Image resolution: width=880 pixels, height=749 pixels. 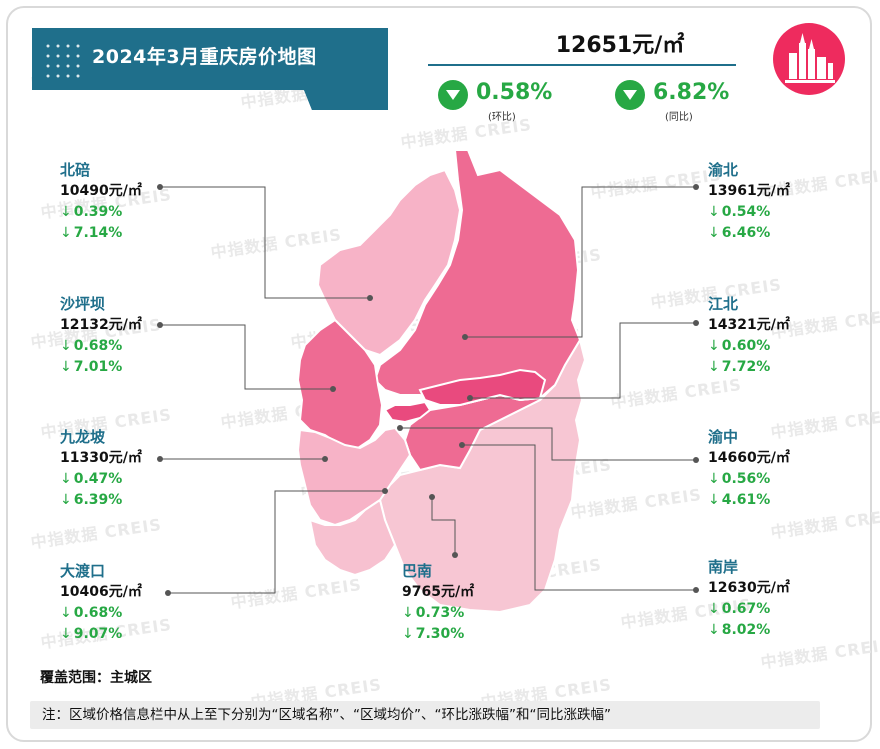 What do you see at coordinates (583, 360) in the screenshot?
I see `leader-line-jiangbei` at bounding box center [583, 360].